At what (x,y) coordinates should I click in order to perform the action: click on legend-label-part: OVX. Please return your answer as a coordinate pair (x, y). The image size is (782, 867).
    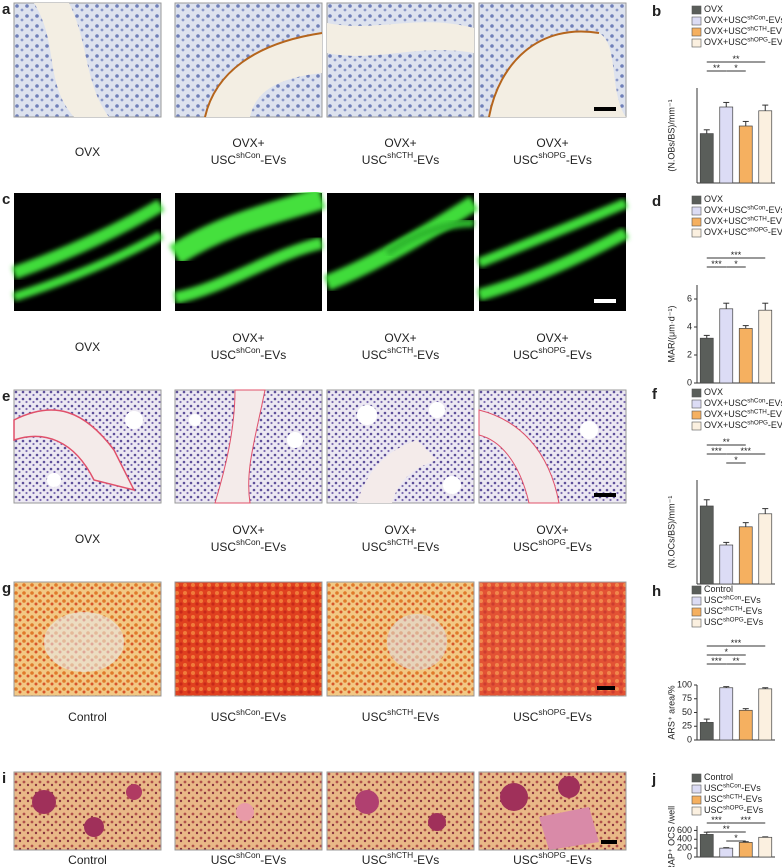
    Looking at the image, I should click on (713, 392).